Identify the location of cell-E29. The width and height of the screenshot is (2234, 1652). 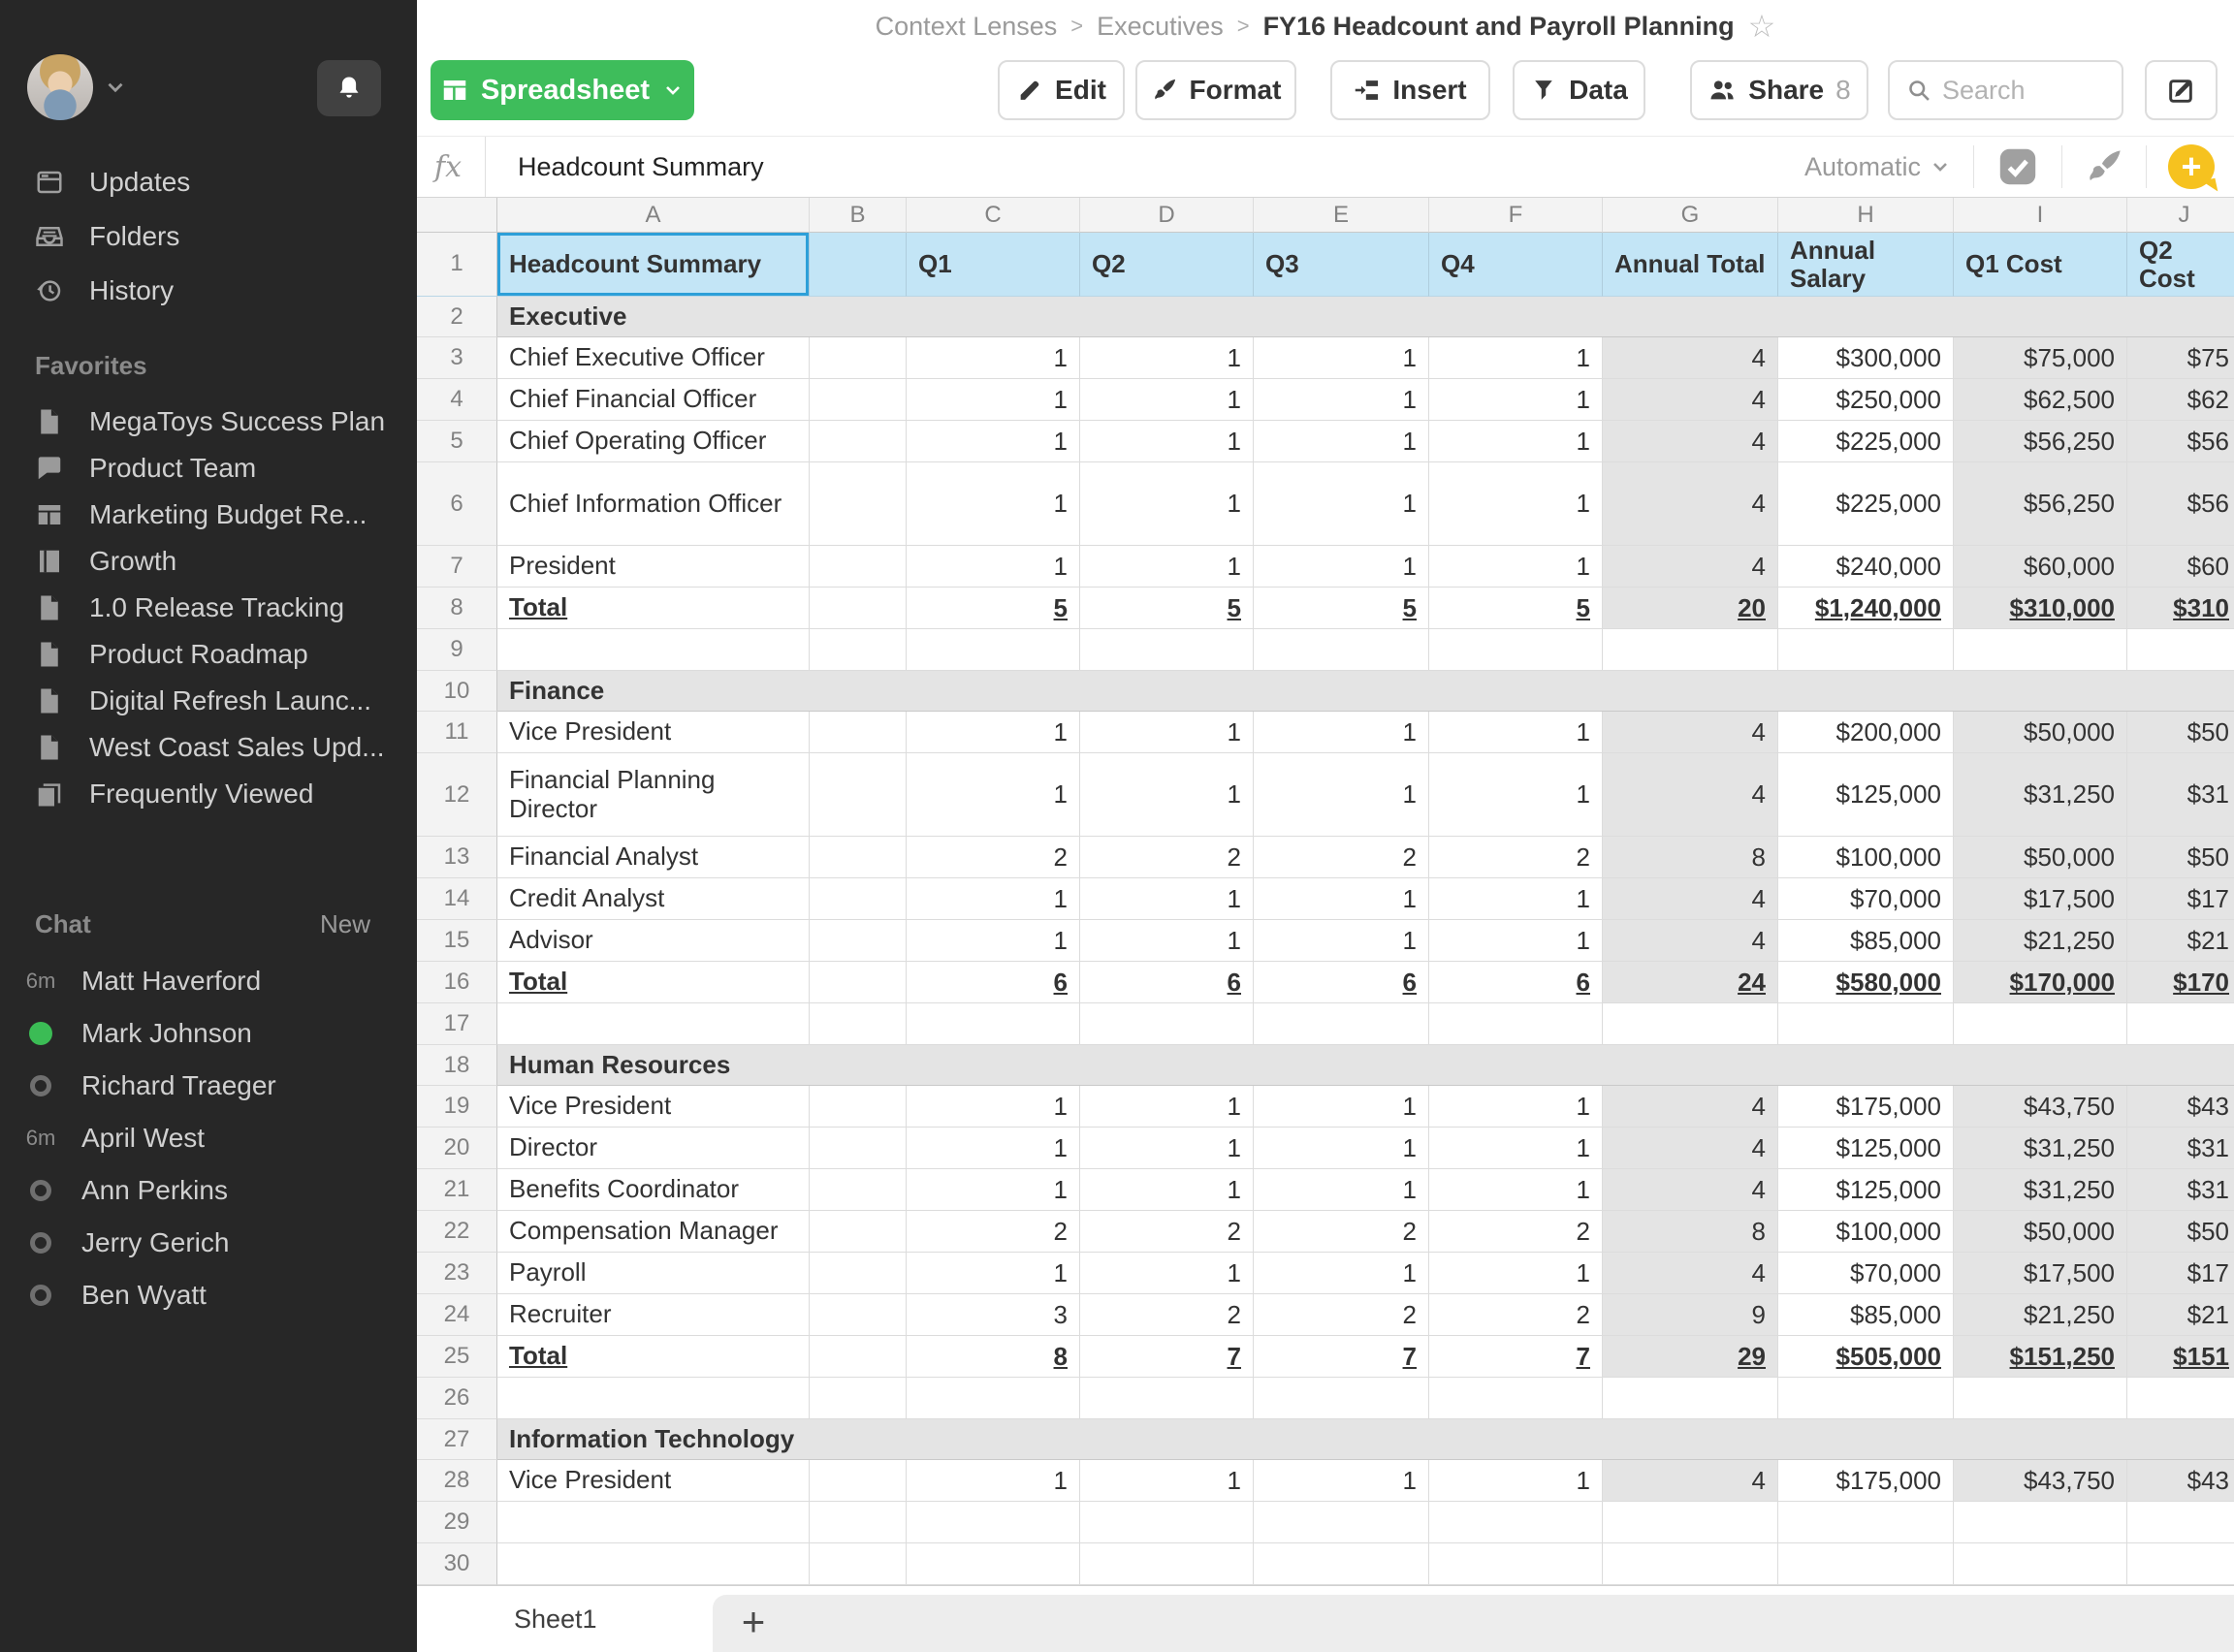
(1342, 1523).